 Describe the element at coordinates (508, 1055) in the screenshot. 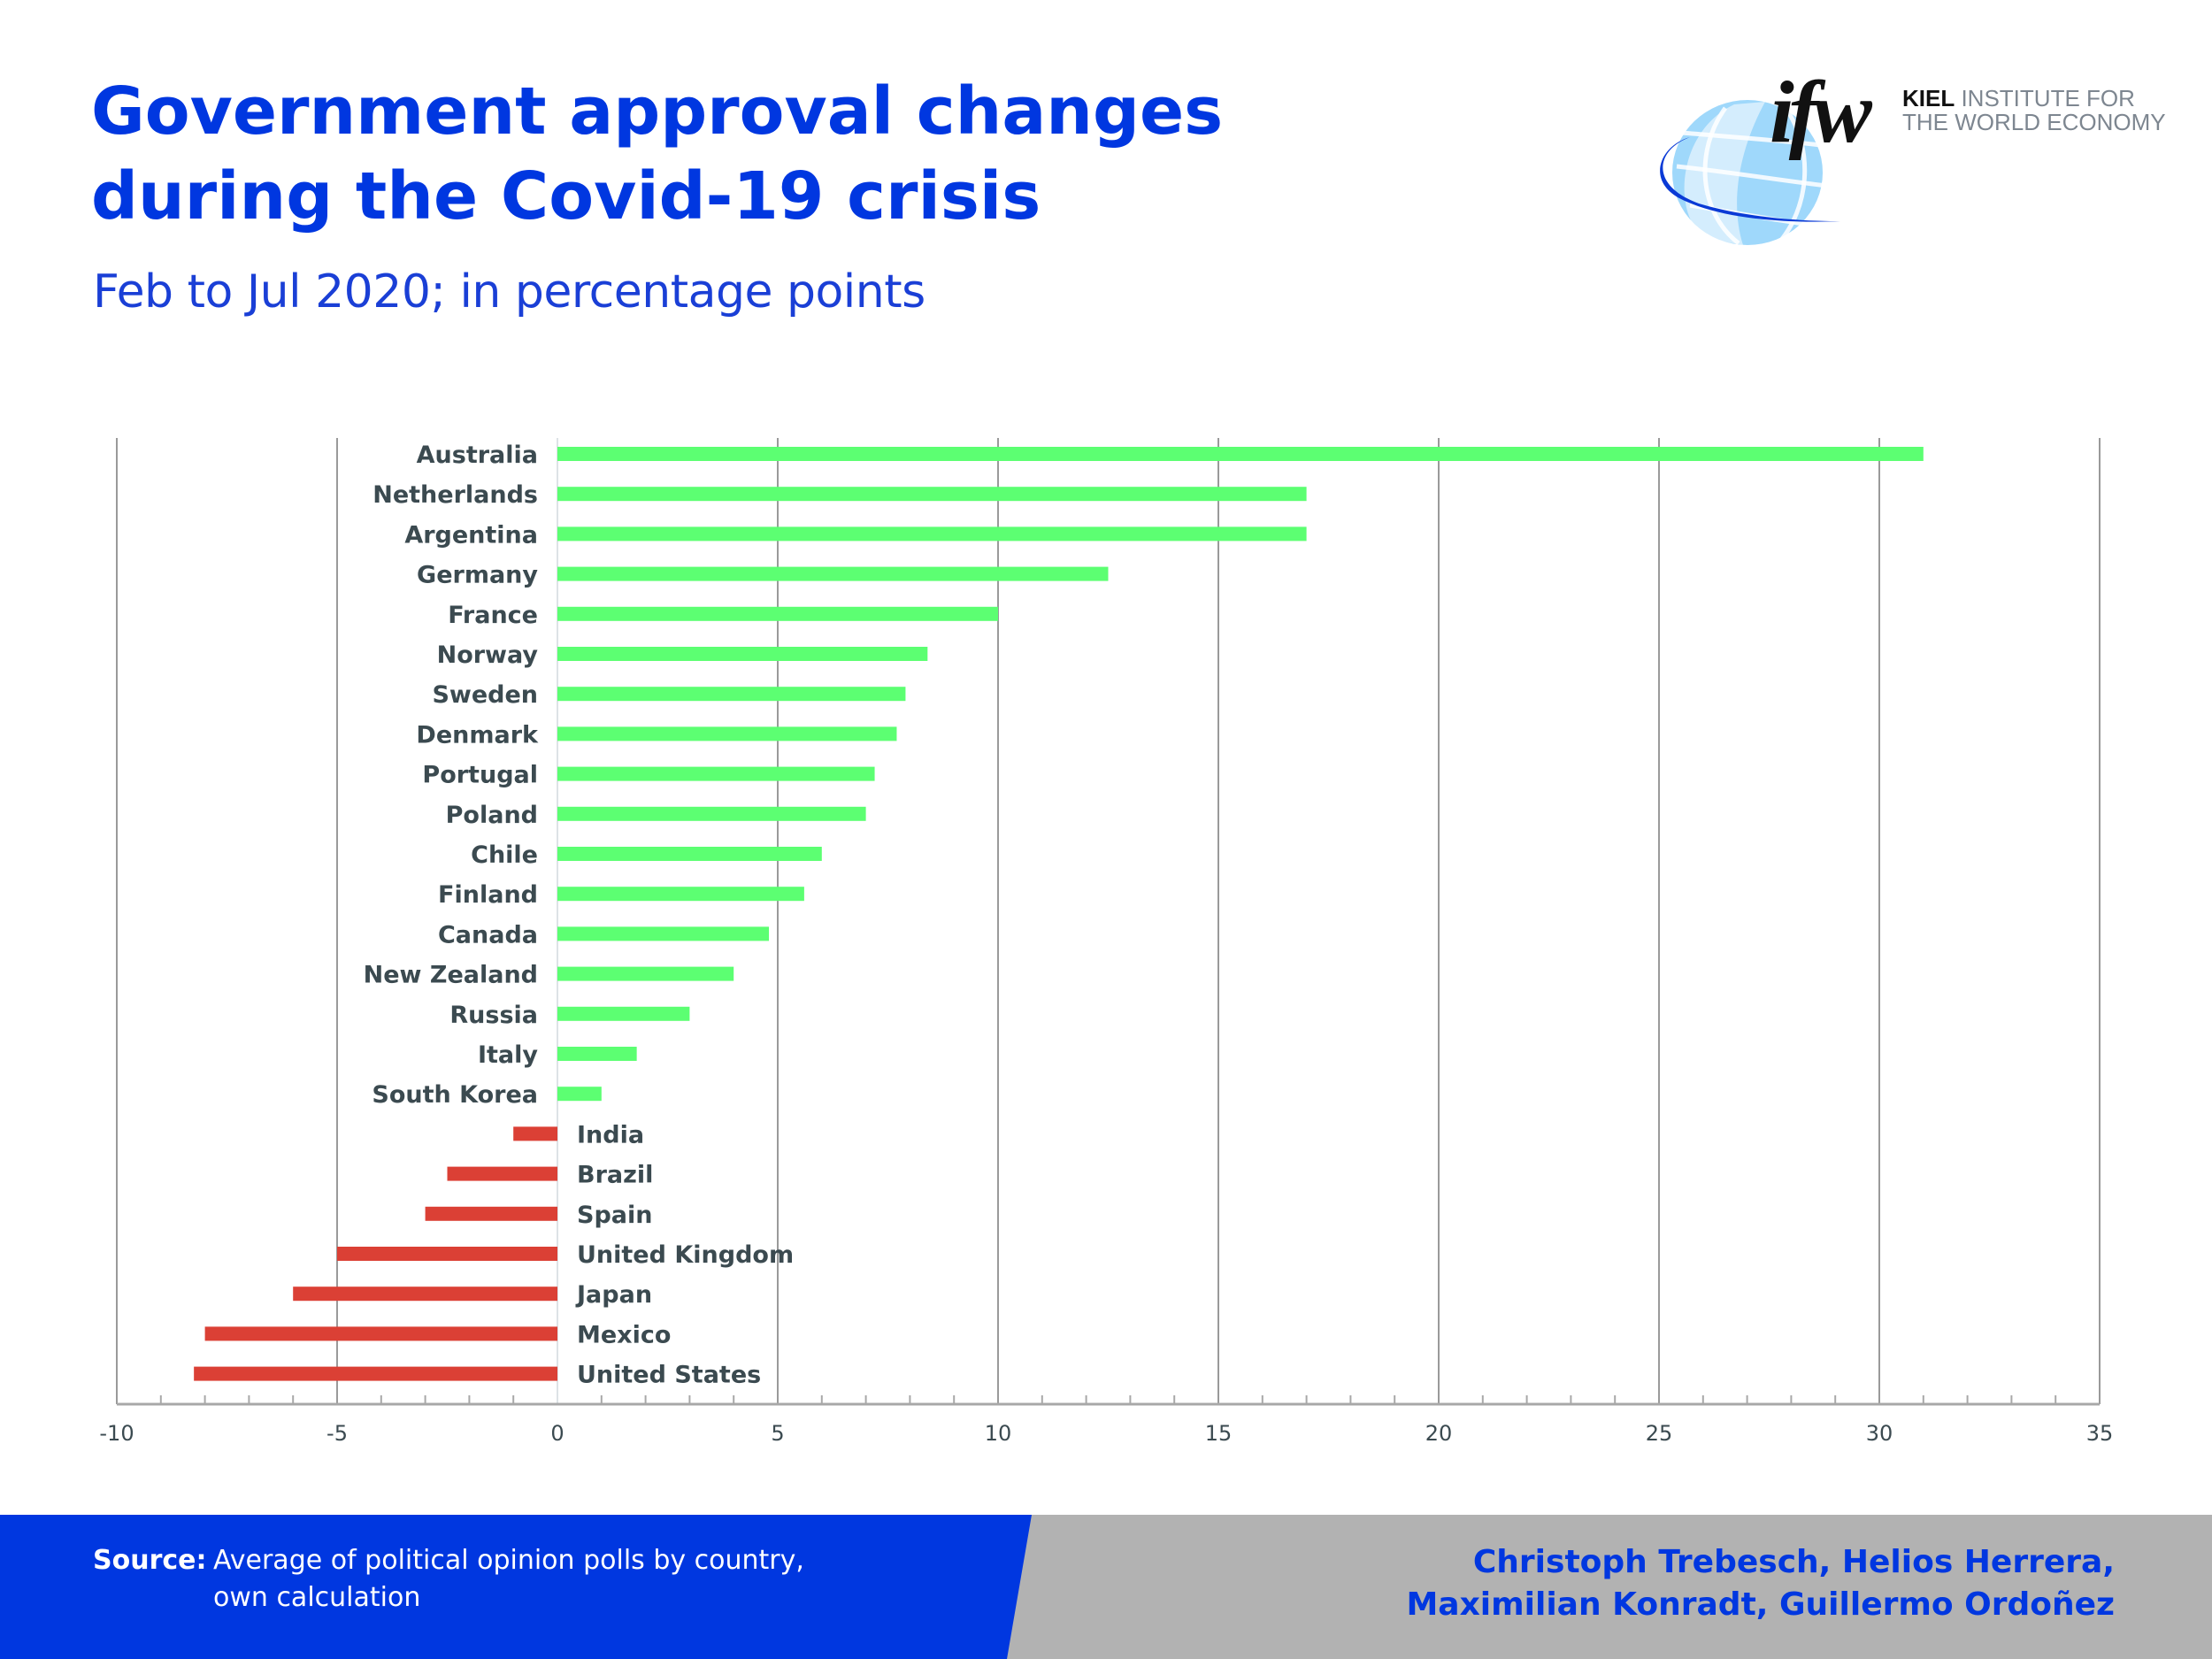

I see `category-label: Italy` at that location.